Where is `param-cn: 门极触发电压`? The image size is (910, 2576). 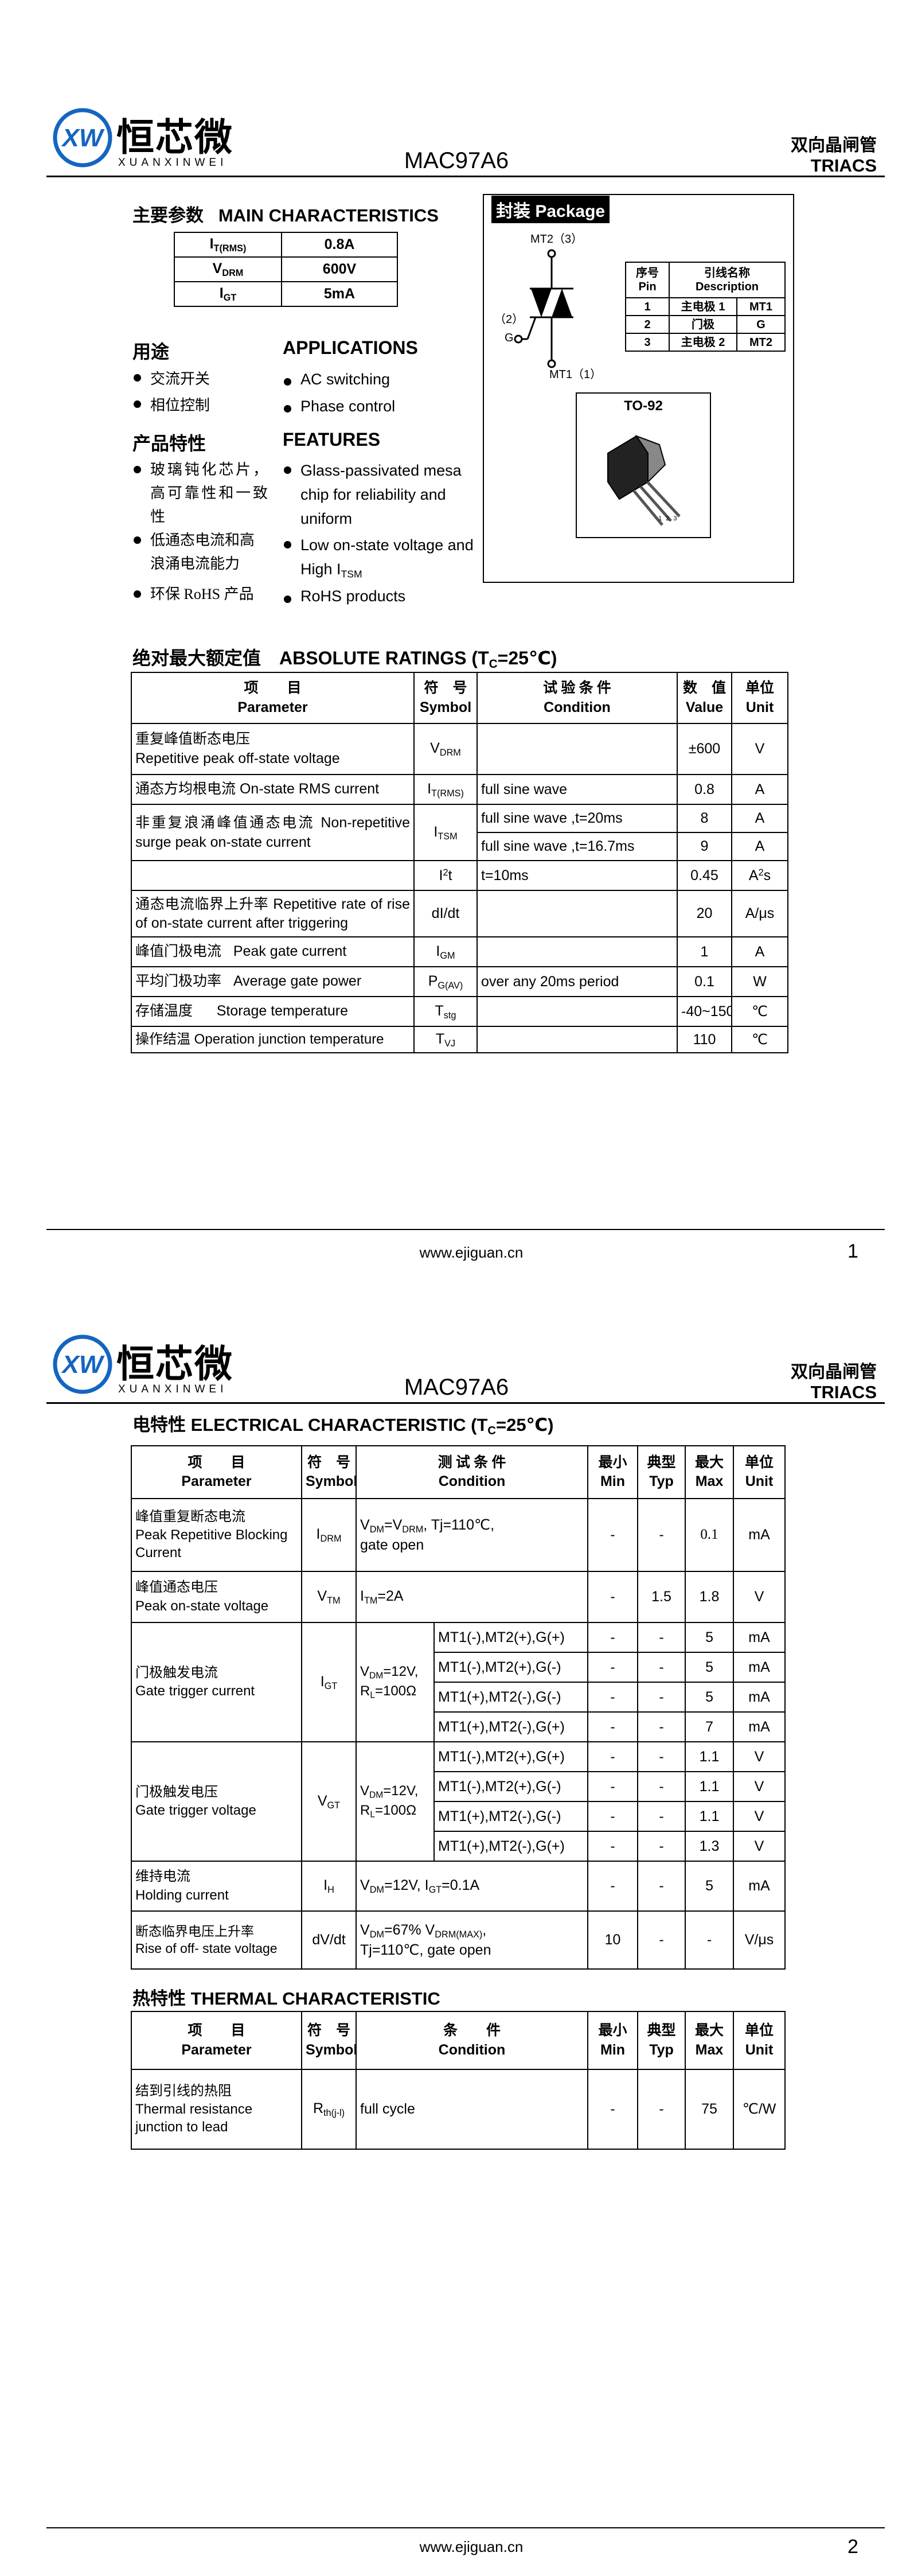 param-cn: 门极触发电压 is located at coordinates (176, 1792).